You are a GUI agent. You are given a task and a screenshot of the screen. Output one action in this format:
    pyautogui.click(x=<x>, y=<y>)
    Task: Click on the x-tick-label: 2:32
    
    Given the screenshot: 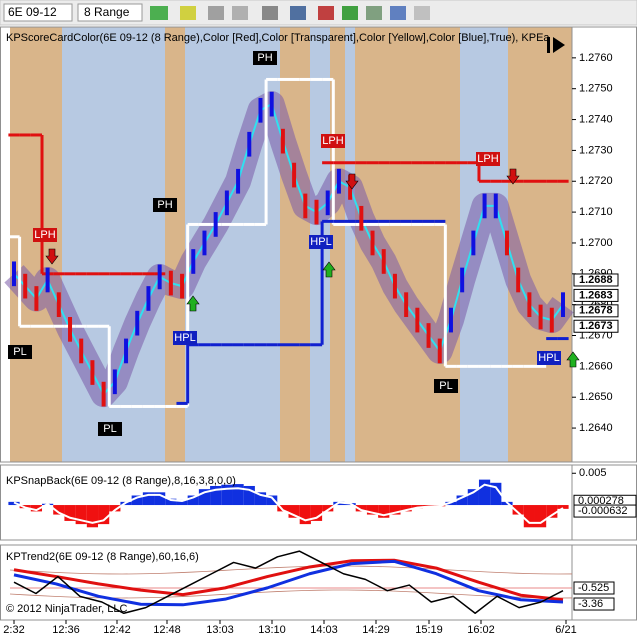 What is the action you would take?
    pyautogui.click(x=13, y=630)
    